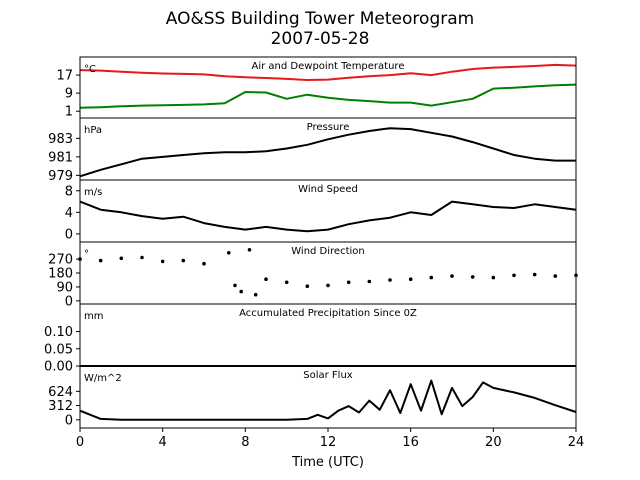  What do you see at coordinates (69, 213) in the screenshot?
I see `panel-3-ytick-label: 4` at bounding box center [69, 213].